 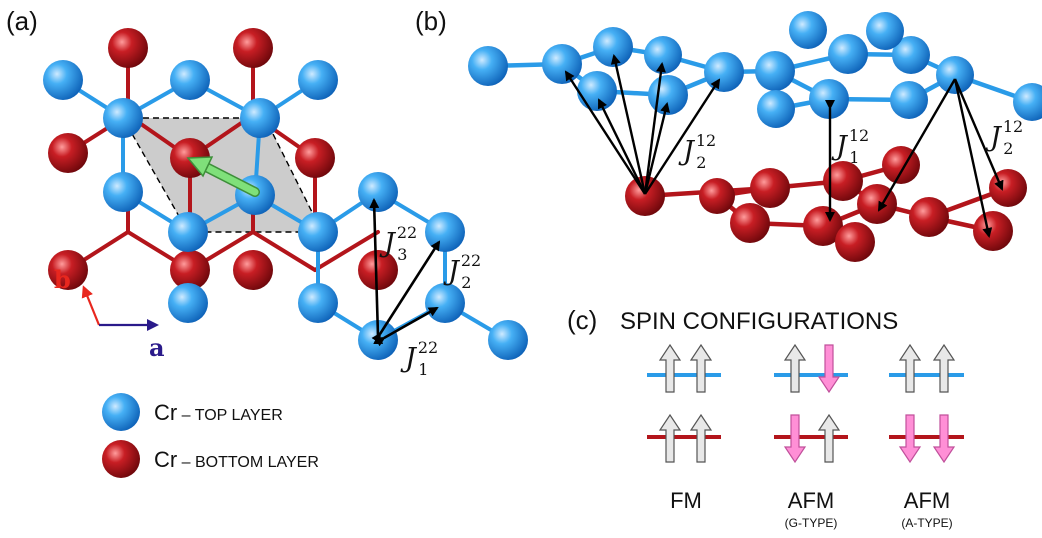 I want to click on legend-top-label: Cr – TOP LAYER, so click(x=218, y=412).